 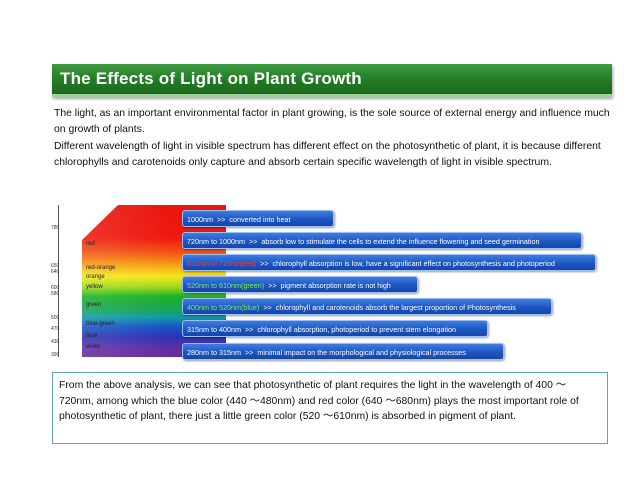 I want to click on tick-label: 580, so click(x=55, y=294).